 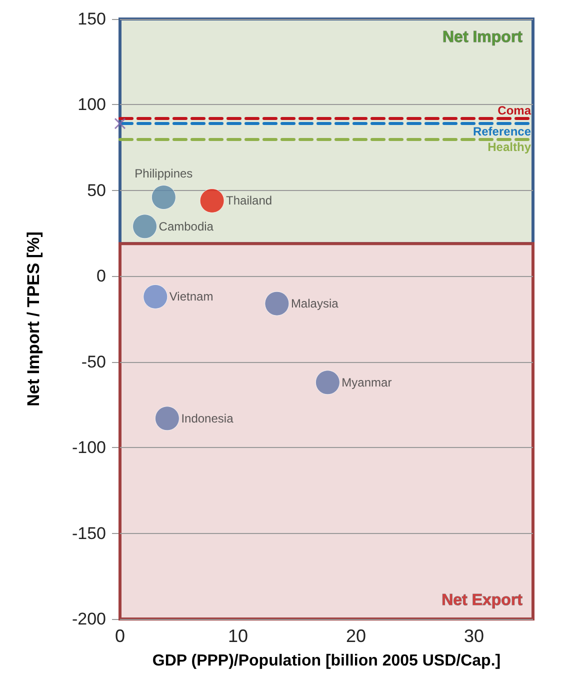 What do you see at coordinates (483, 600) in the screenshot?
I see `band-label: Net Export` at bounding box center [483, 600].